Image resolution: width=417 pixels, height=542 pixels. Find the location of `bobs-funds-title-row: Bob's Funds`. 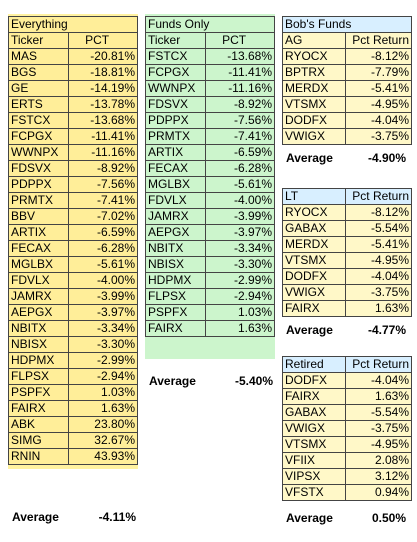

bobs-funds-title-row: Bob's Funds is located at coordinates (347, 24).